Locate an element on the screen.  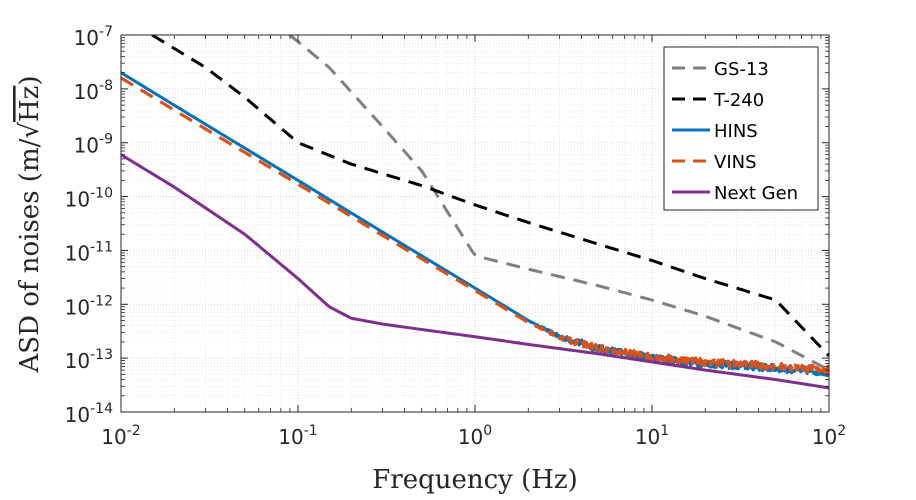
y-tick-label: 10⁻⁹ is located at coordinates (93, 145).